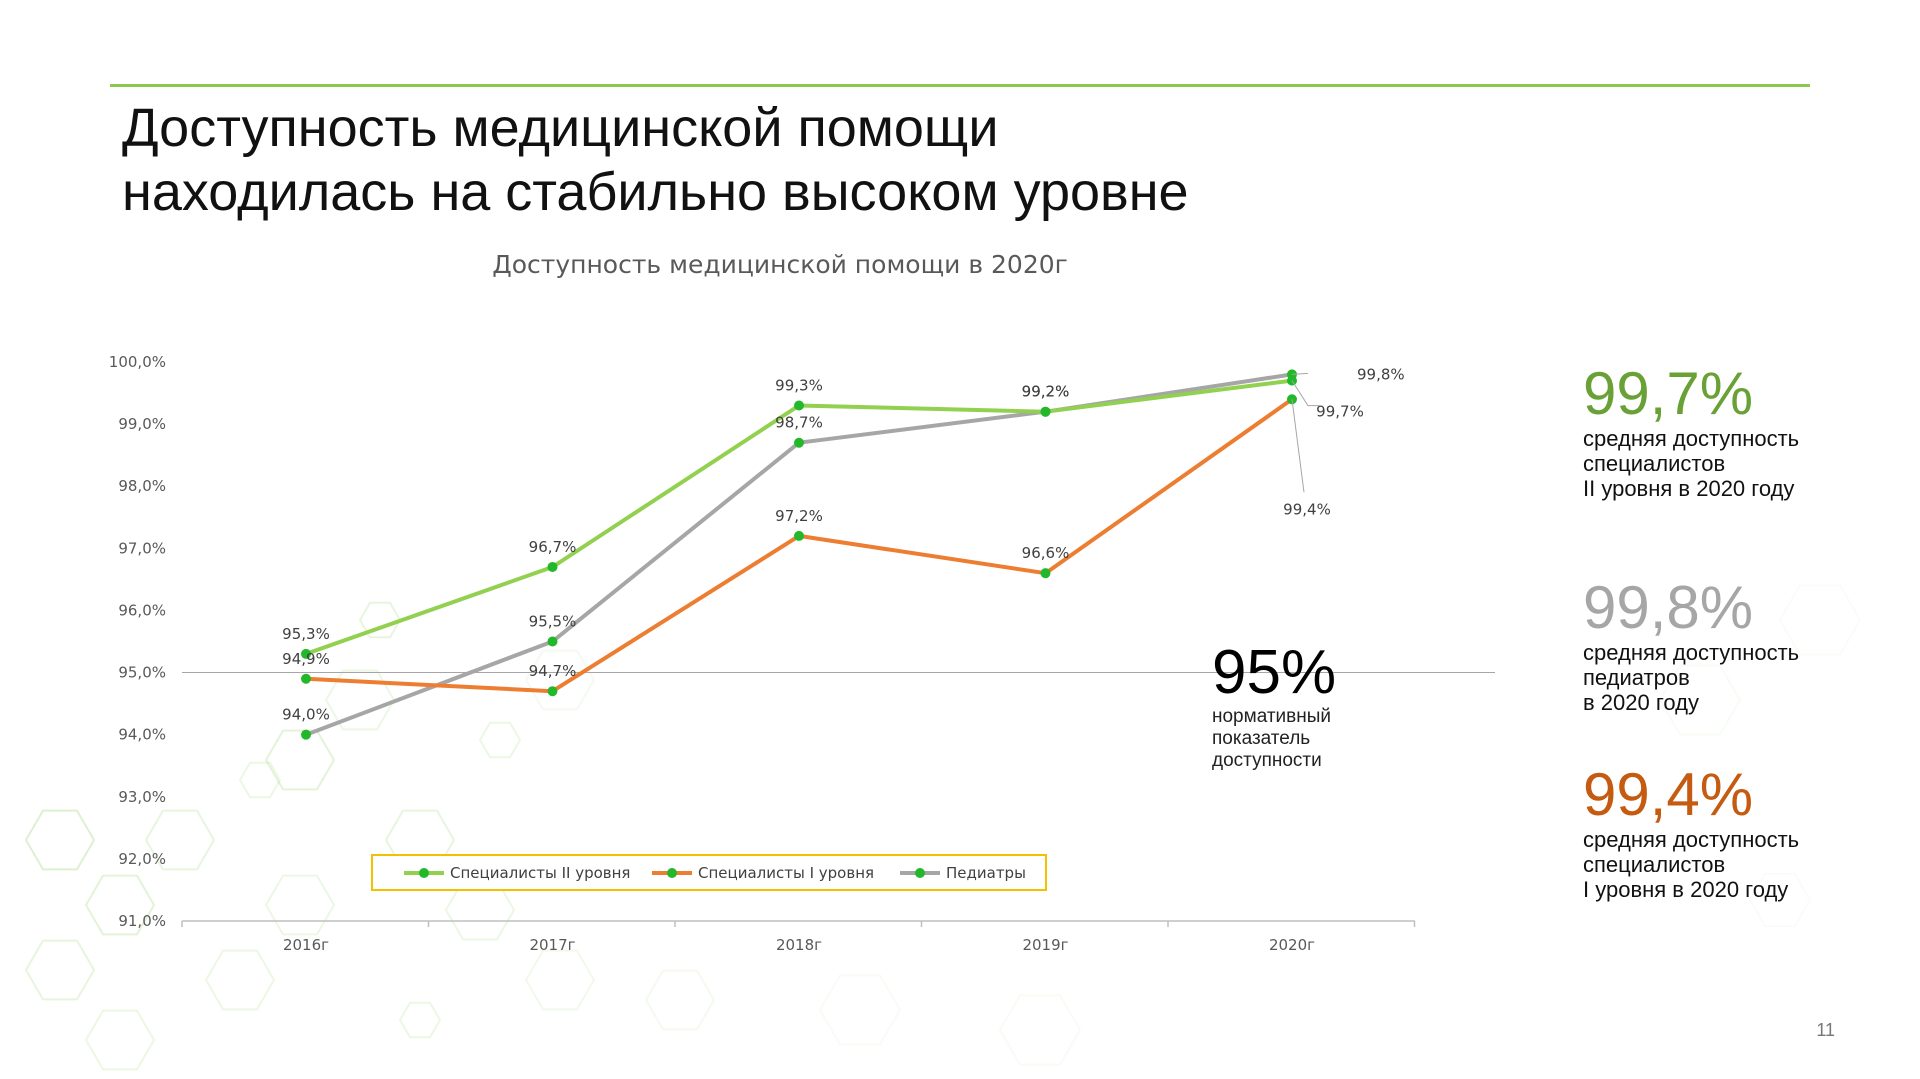 The height and width of the screenshot is (1079, 1920). What do you see at coordinates (552, 945) in the screenshot?
I see `x-tick-label: 2017г` at bounding box center [552, 945].